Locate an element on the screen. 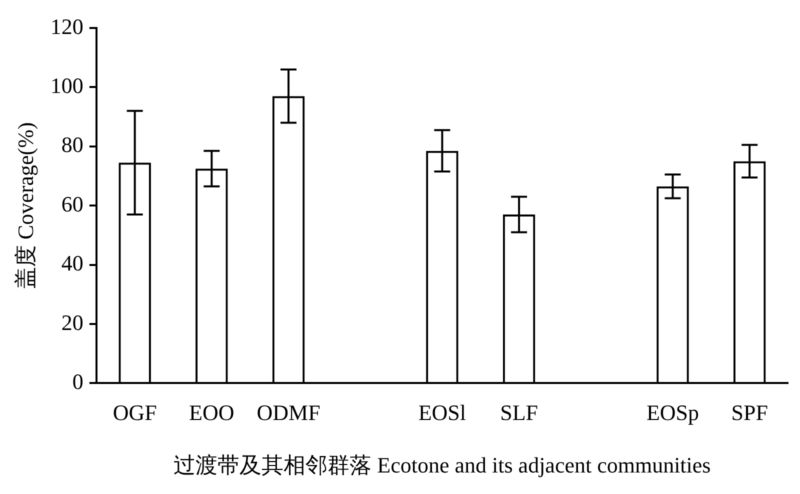 The image size is (800, 494). y-tick-label: 20 is located at coordinates (72, 322).